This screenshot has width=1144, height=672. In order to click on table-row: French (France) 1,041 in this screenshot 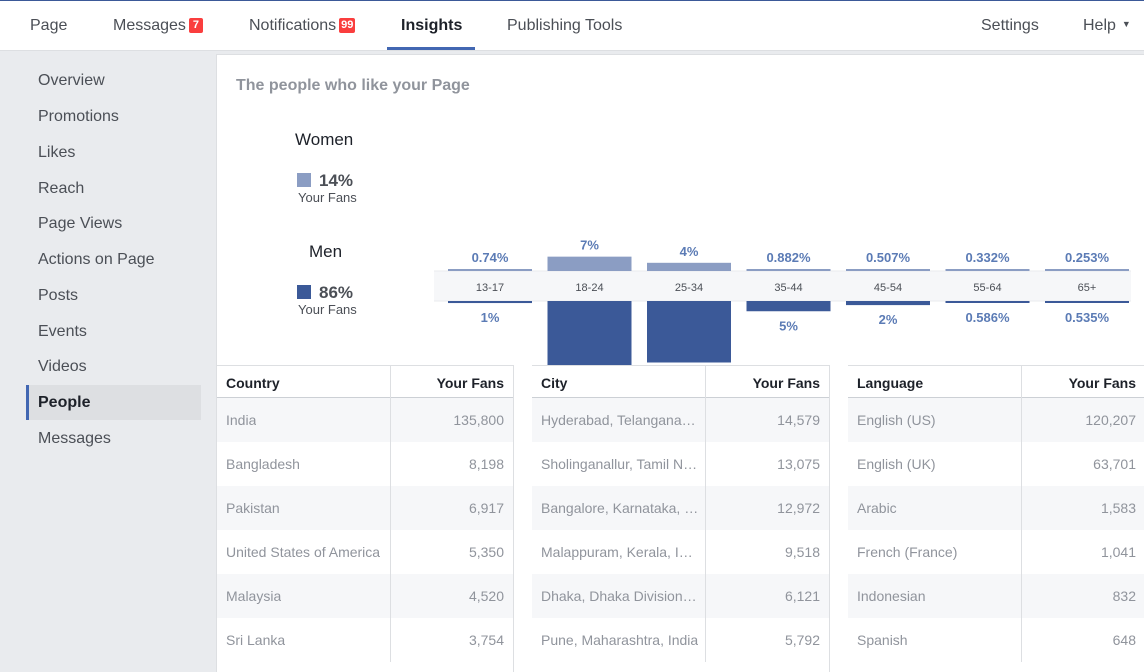, I will do `click(996, 552)`.